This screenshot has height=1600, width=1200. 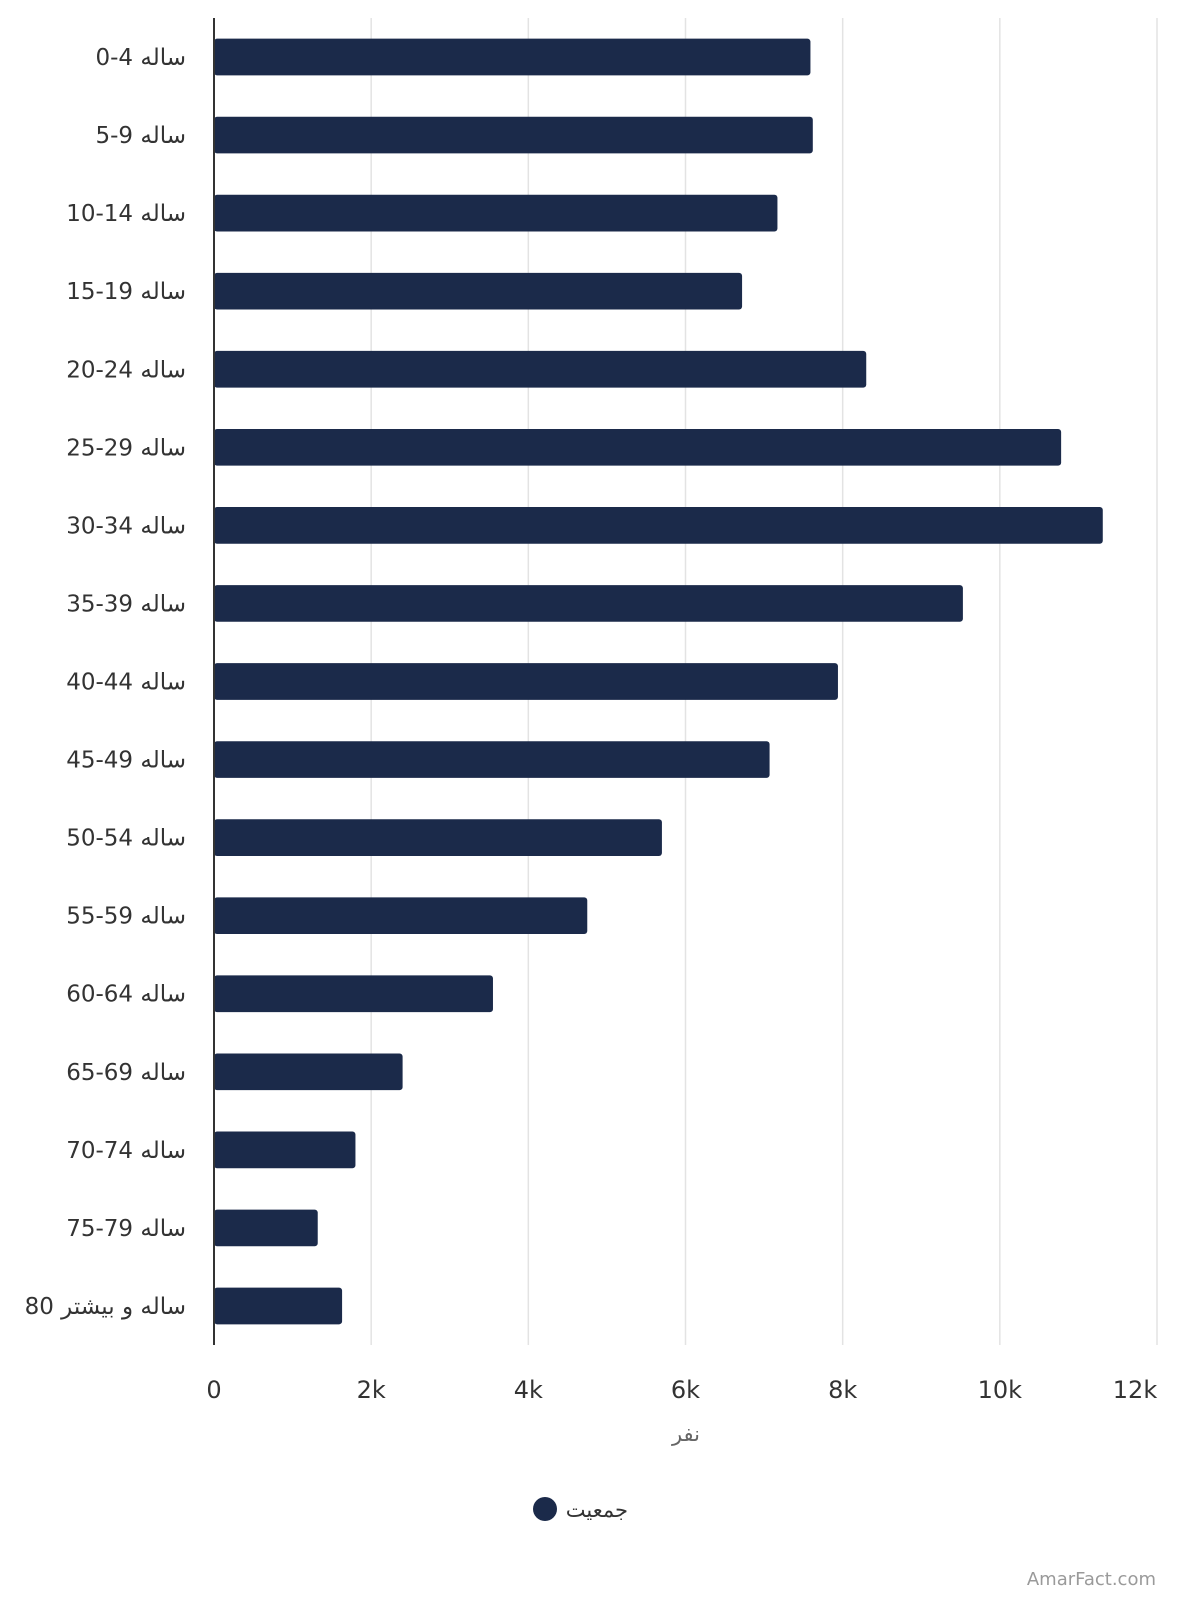 What do you see at coordinates (842, 1390) in the screenshot?
I see `x-tick-label: 8k` at bounding box center [842, 1390].